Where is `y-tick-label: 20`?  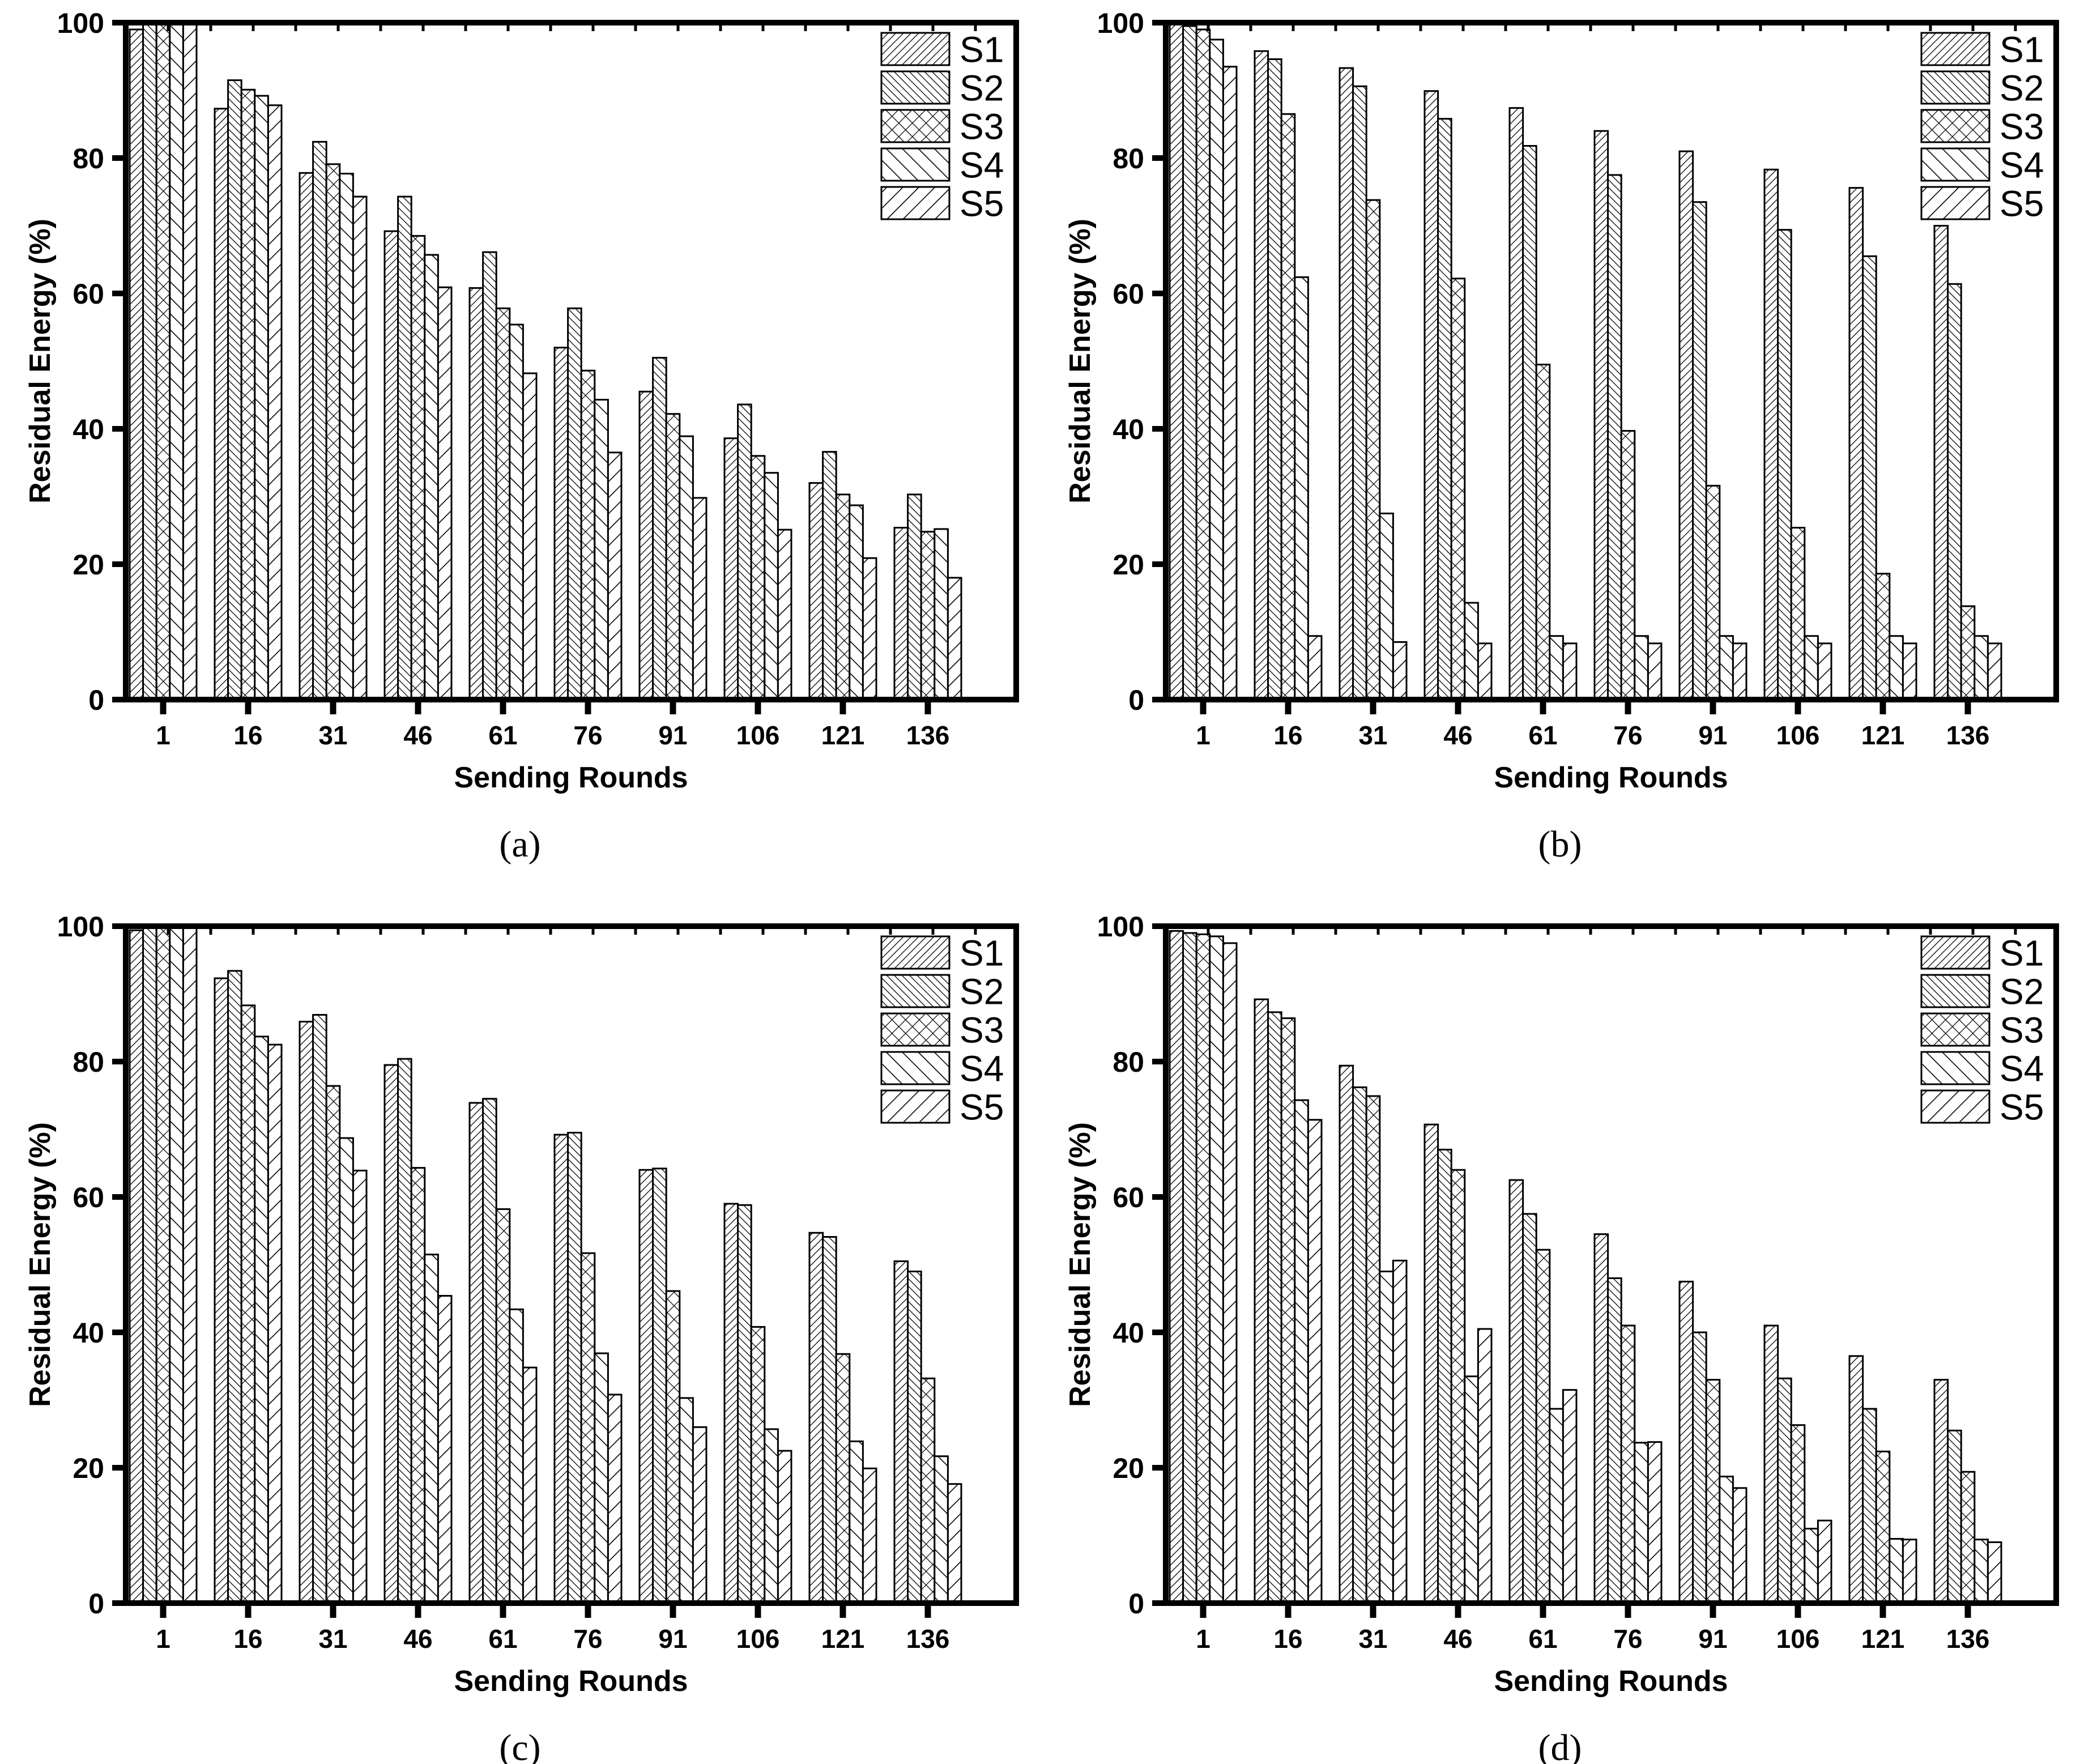
y-tick-label: 20 is located at coordinates (88, 1468).